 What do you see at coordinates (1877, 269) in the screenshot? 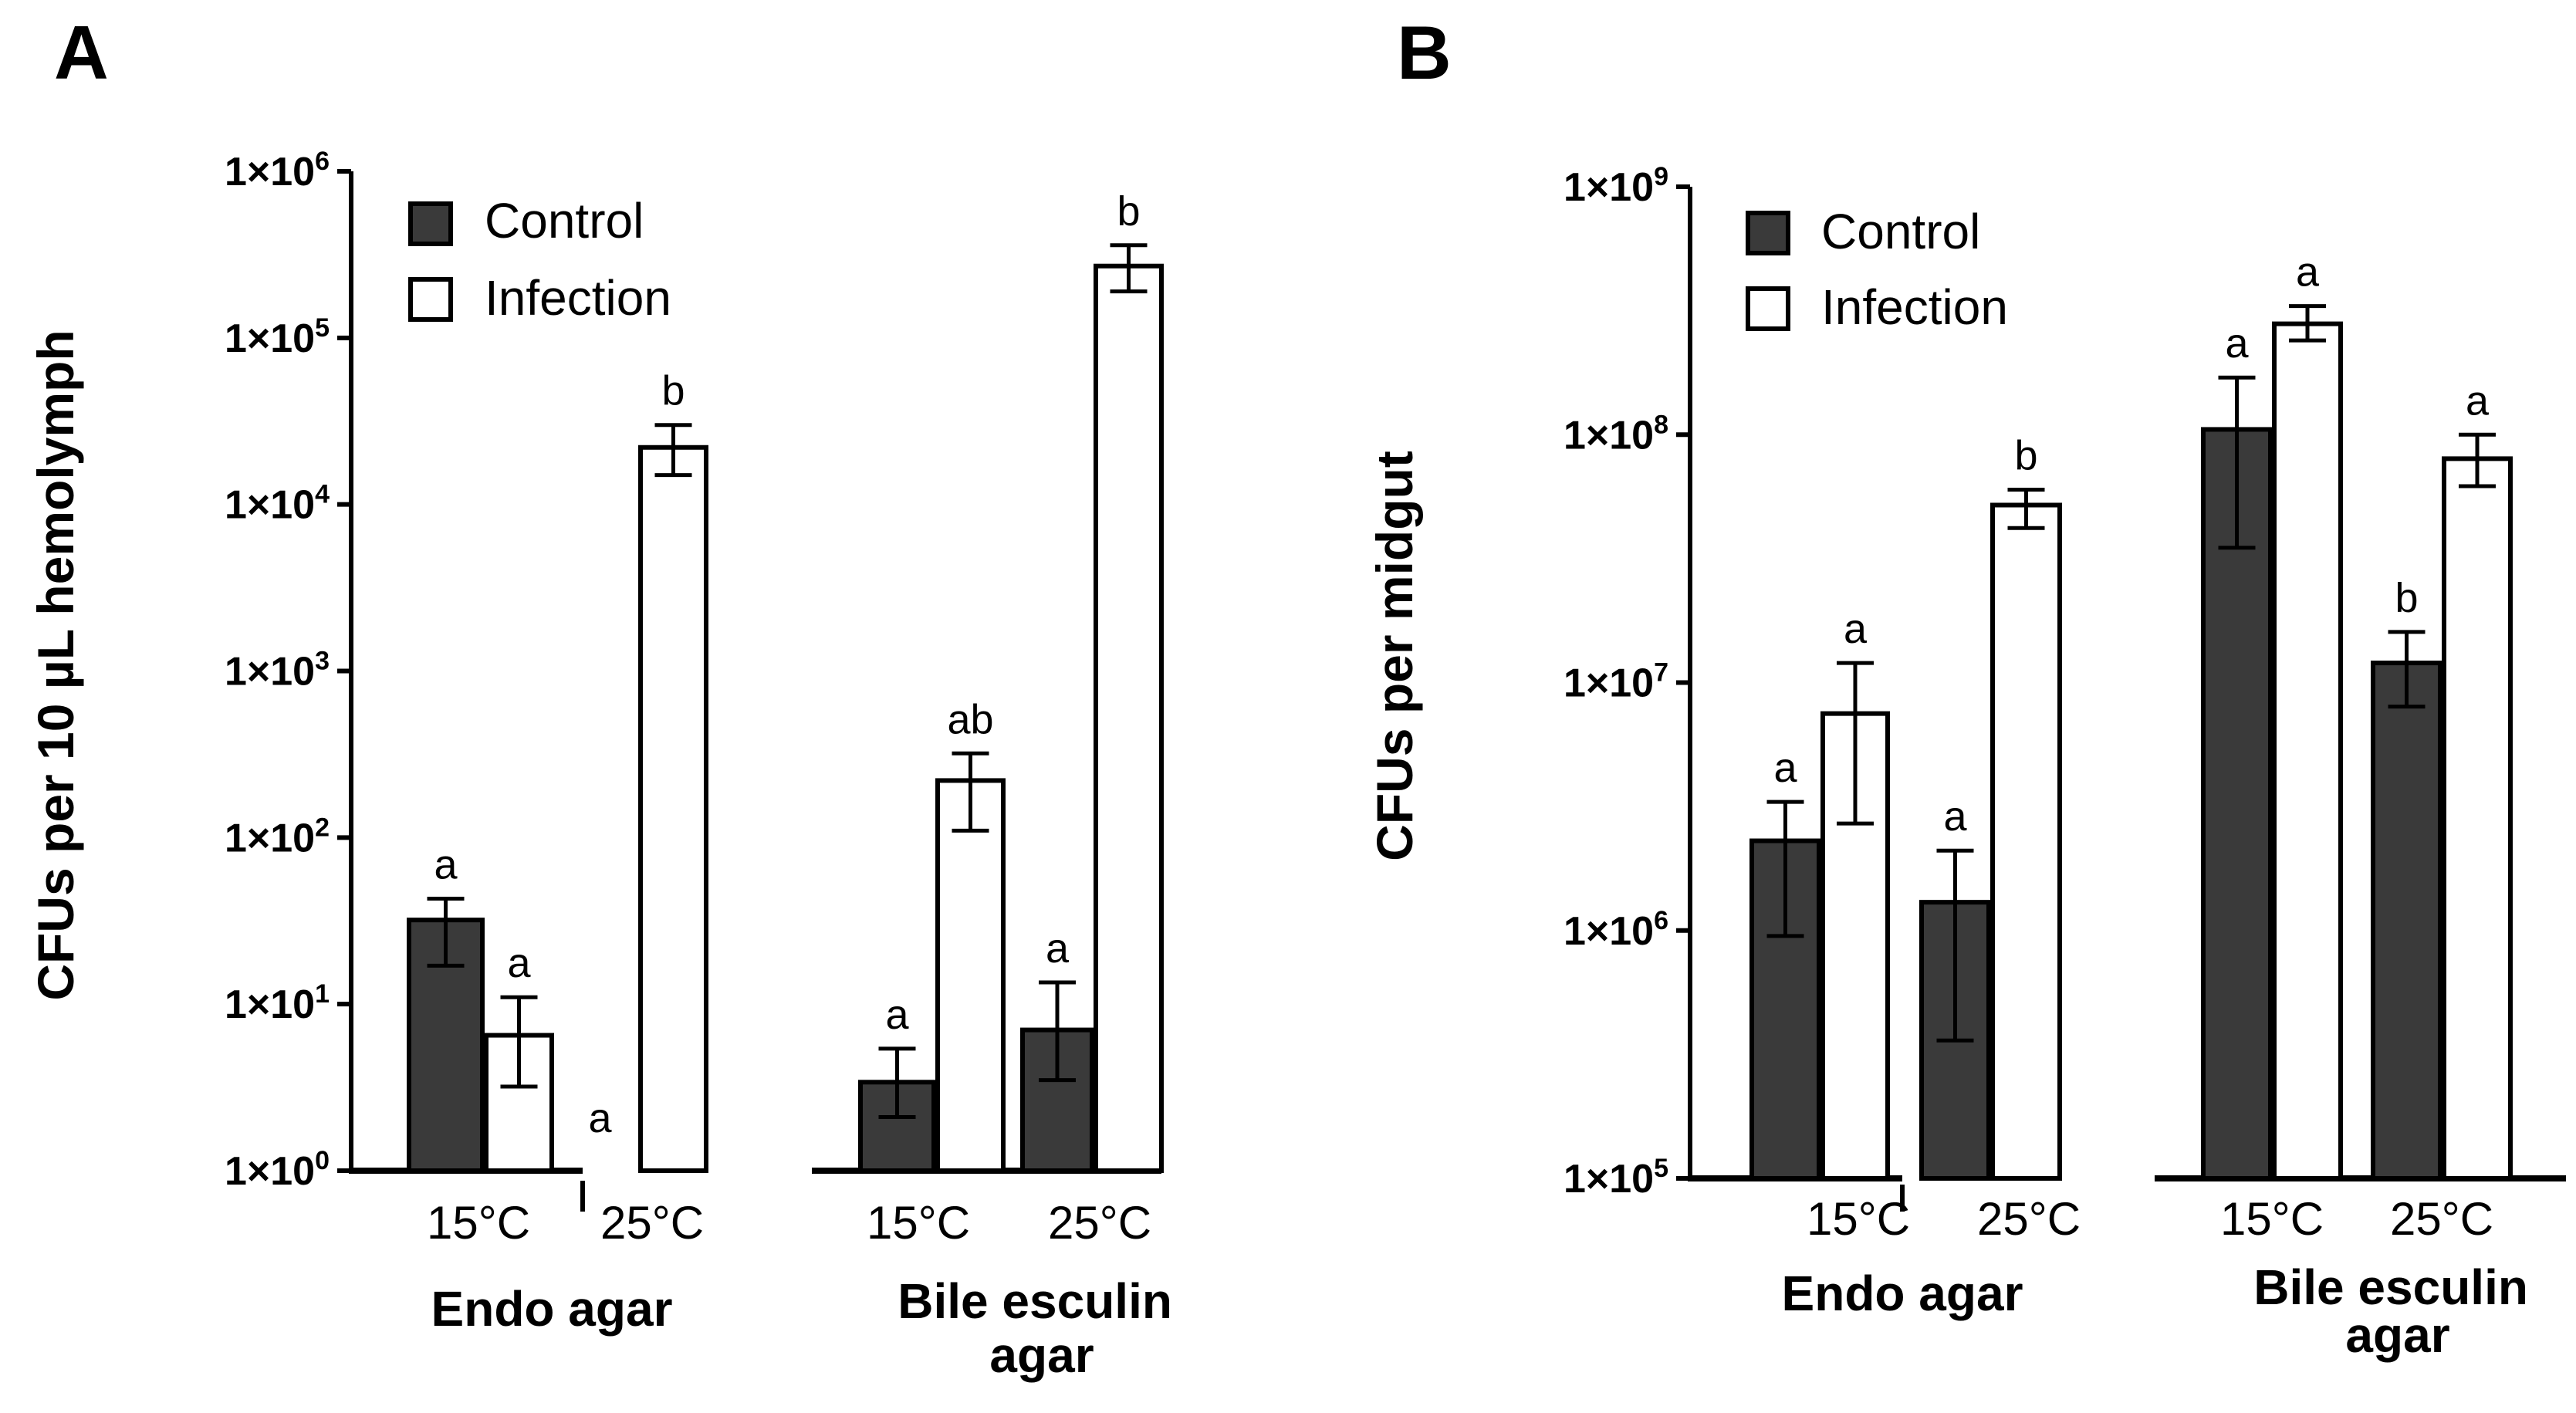
I see `panel-b-legend: Control Infection` at bounding box center [1877, 269].